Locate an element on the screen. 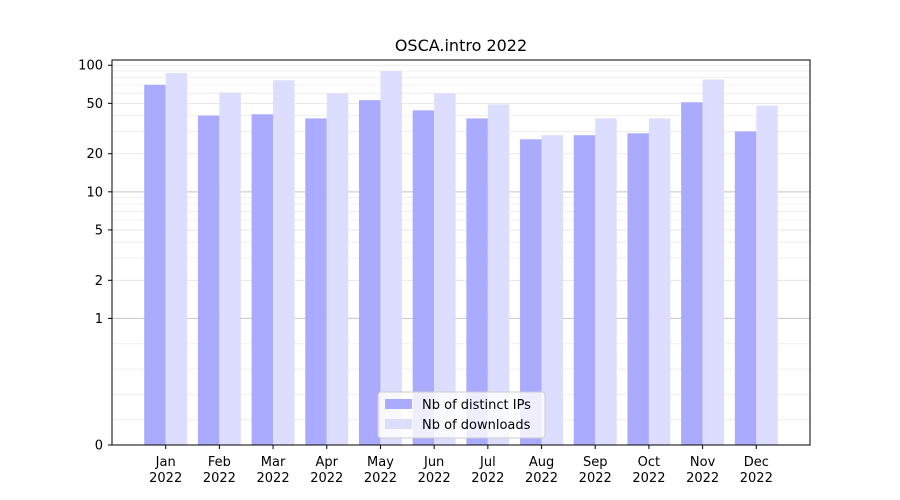 The height and width of the screenshot is (500, 900). x-tick-label-month: Nov is located at coordinates (703, 462).